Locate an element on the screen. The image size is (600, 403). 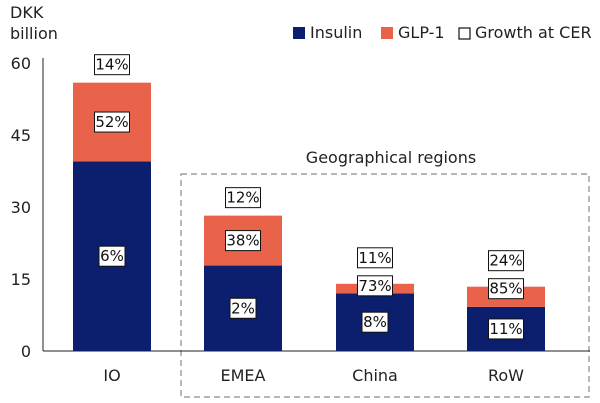
growth-label-io-insulin-box is located at coordinates (112, 256).